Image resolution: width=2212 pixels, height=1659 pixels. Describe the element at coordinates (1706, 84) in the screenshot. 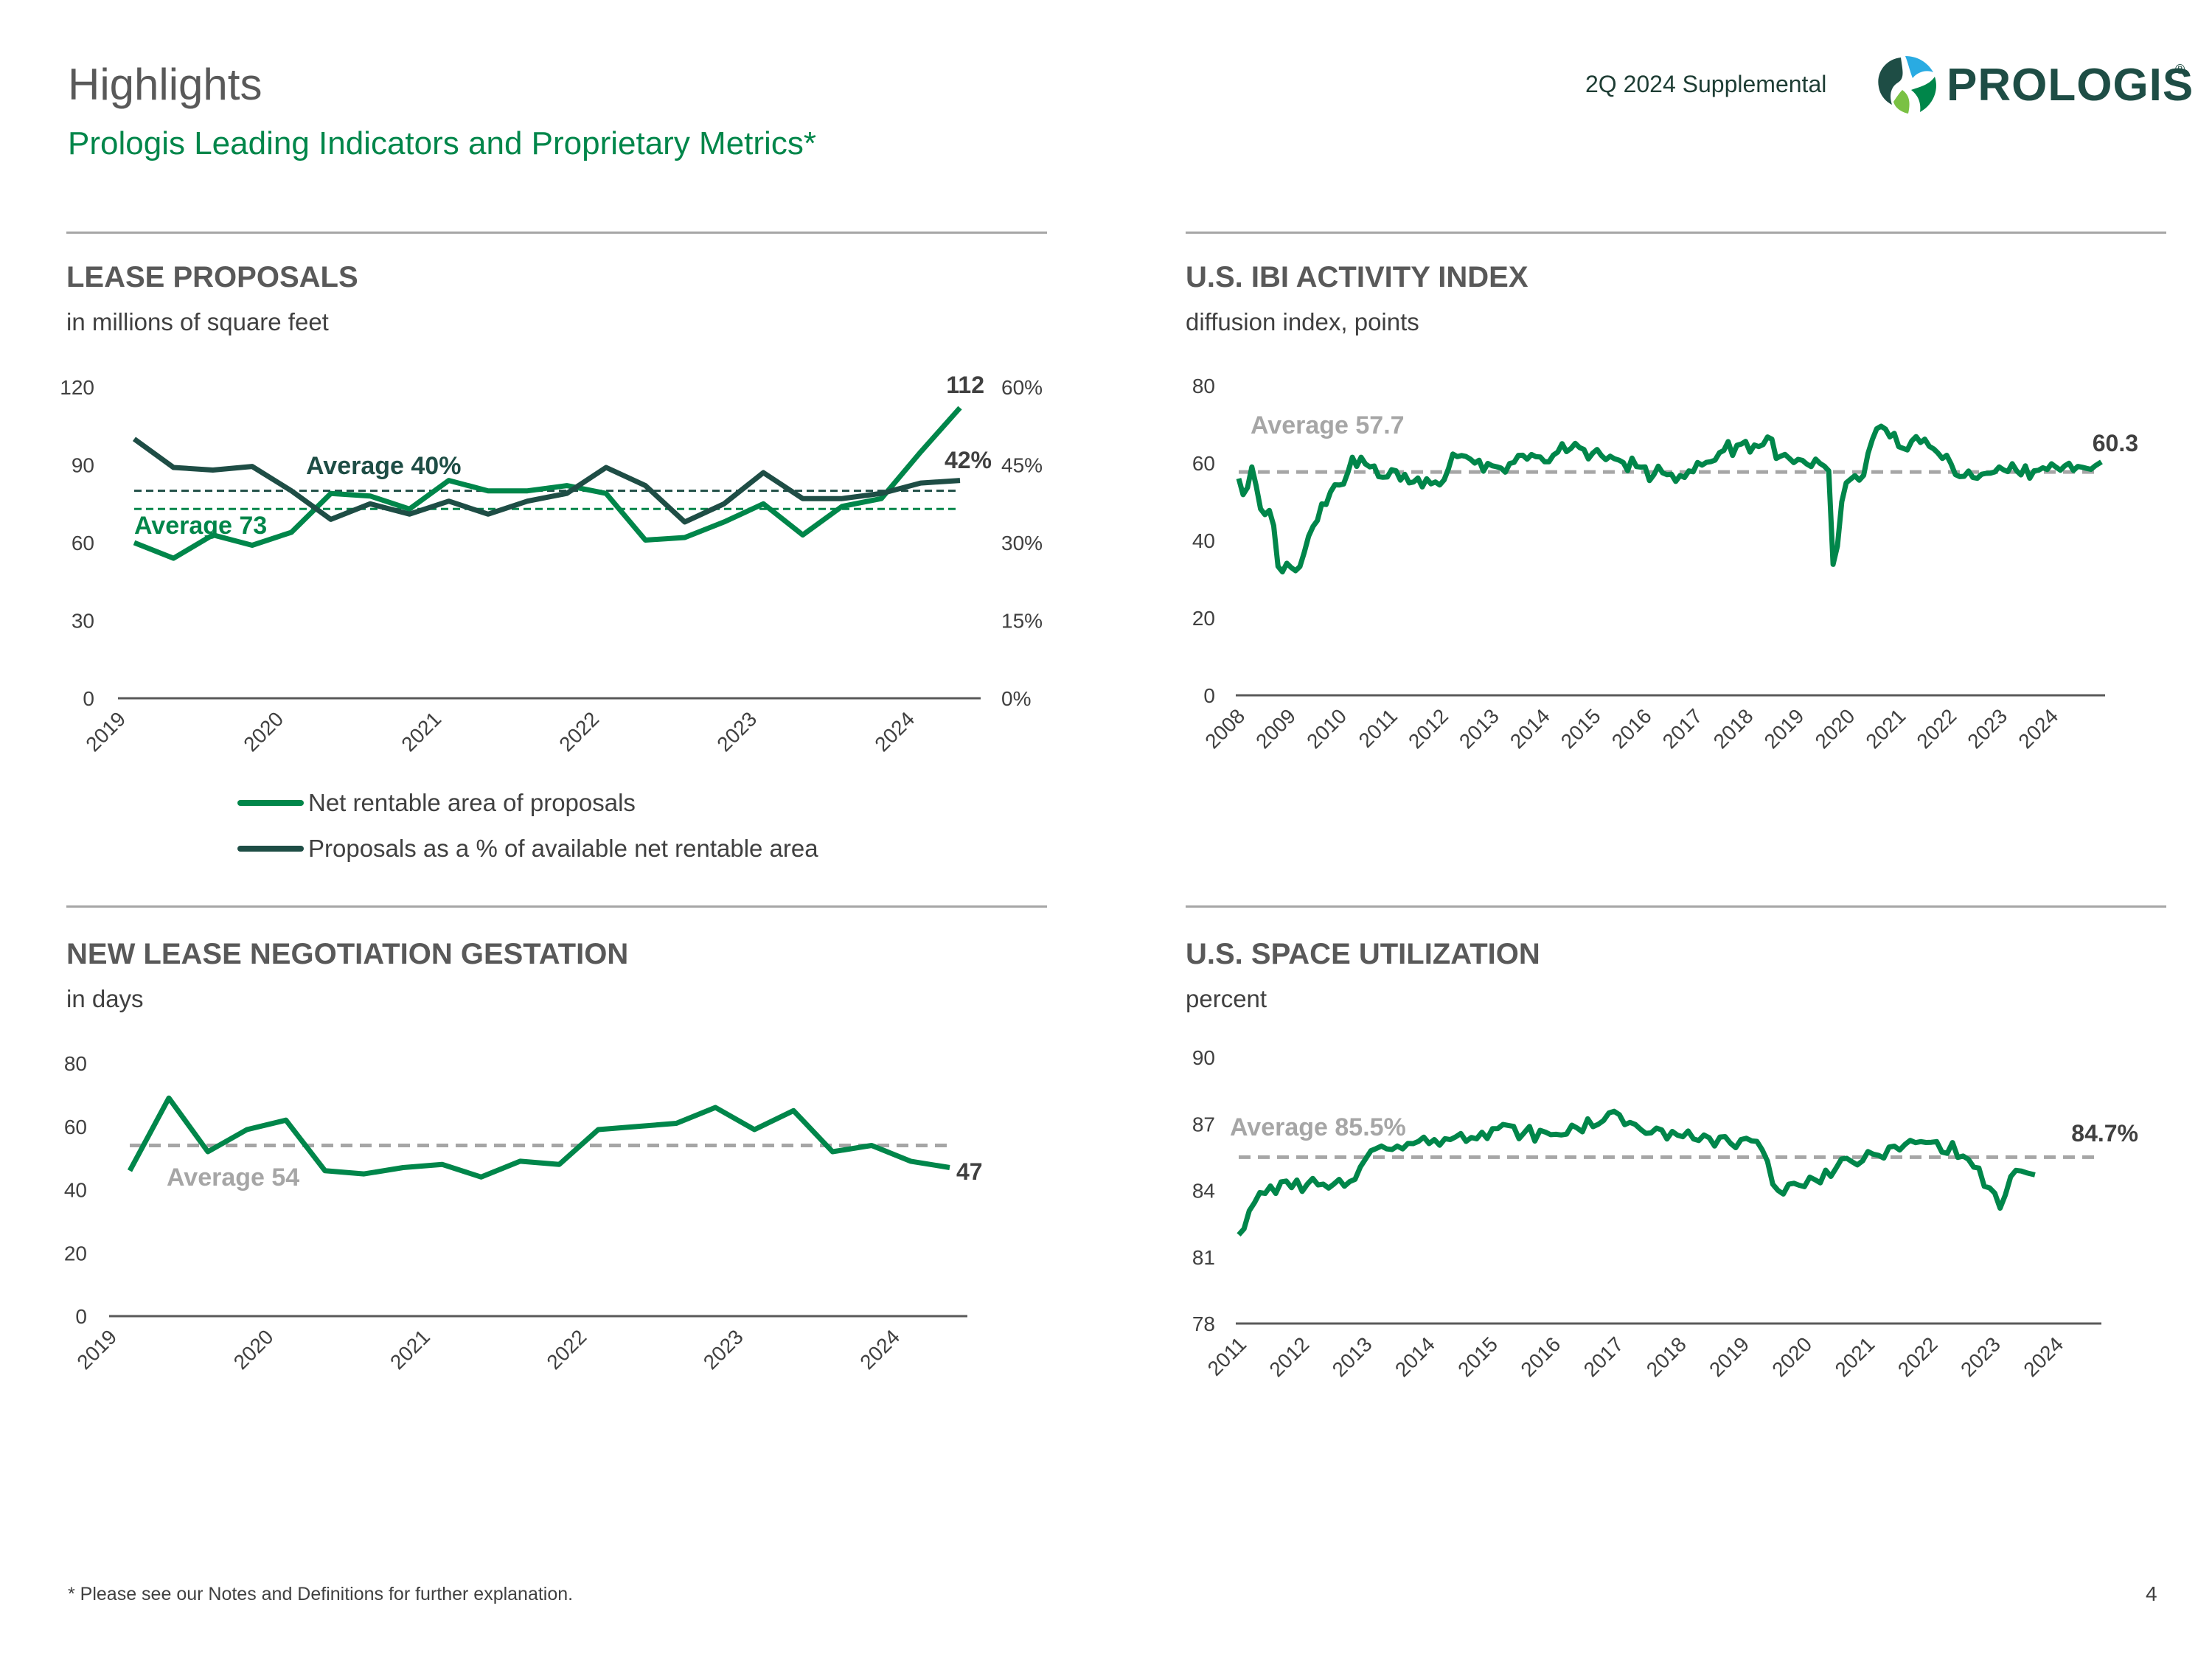

I see `supplemental-label: 2Q 2024 Supplemental` at that location.